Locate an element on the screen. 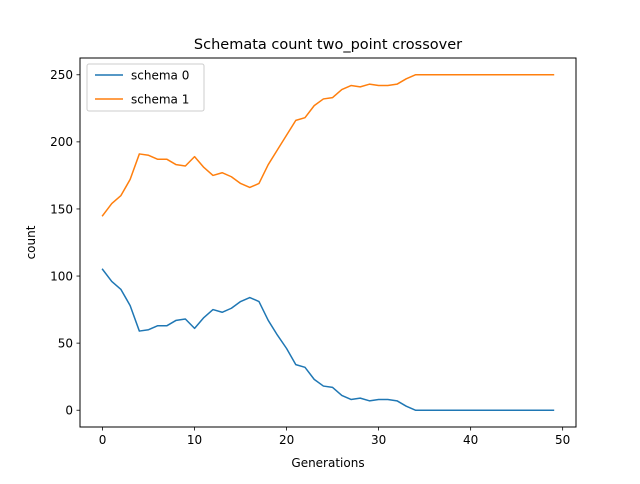 The height and width of the screenshot is (484, 640). x-axis-ticks: 0 10 20 30 40 50 is located at coordinates (334, 437).